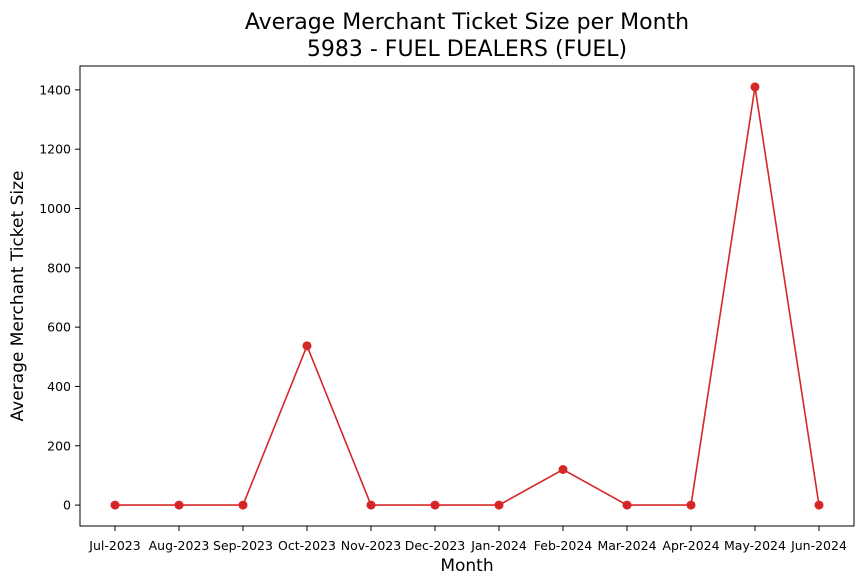  I want to click on y-tick-label: 800, so click(59, 267).